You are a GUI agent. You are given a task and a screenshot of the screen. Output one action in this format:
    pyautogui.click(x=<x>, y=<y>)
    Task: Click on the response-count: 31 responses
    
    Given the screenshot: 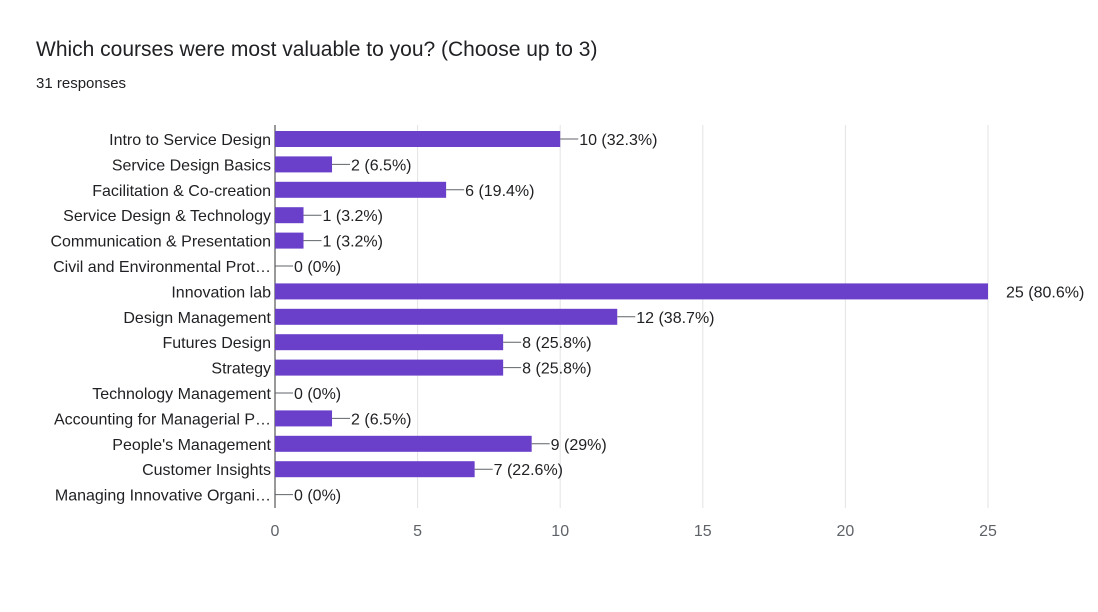 What is the action you would take?
    pyautogui.click(x=81, y=83)
    